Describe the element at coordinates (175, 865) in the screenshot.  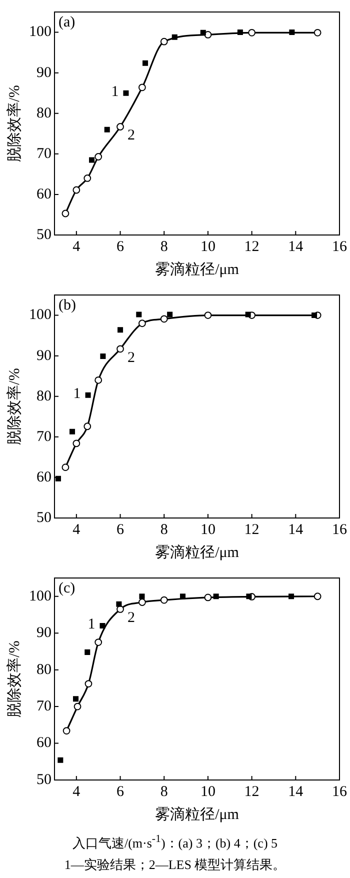
I see `text: 1—实验结果；2—LES 模型计算结果。` at that location.